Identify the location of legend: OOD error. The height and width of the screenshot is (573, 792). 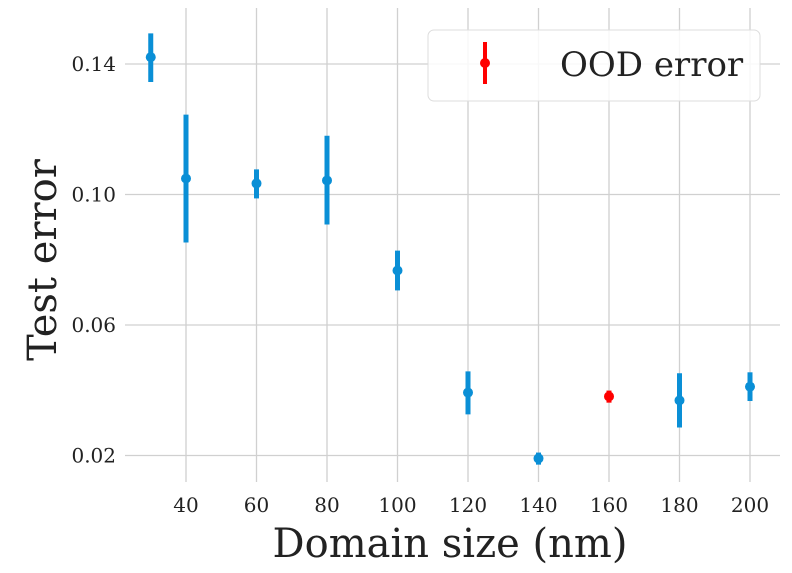
(594, 65).